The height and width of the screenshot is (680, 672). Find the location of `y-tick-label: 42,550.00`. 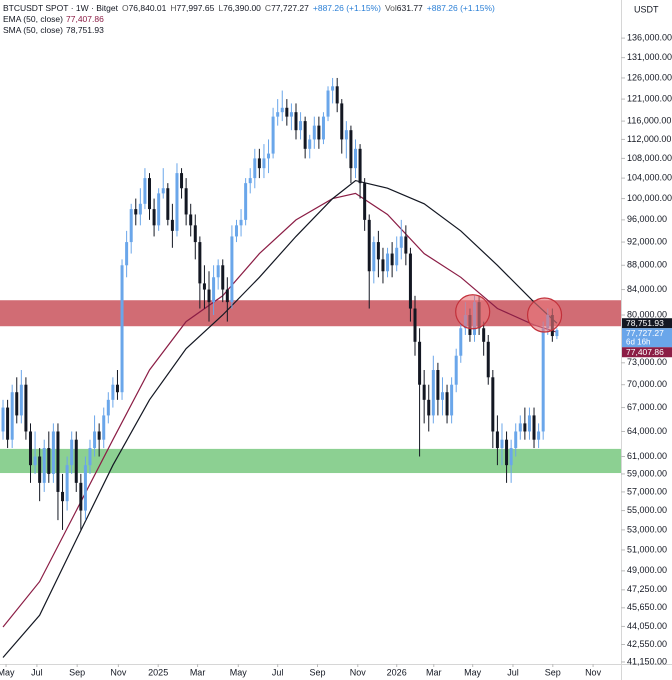

y-tick-label: 42,550.00 is located at coordinates (647, 644).